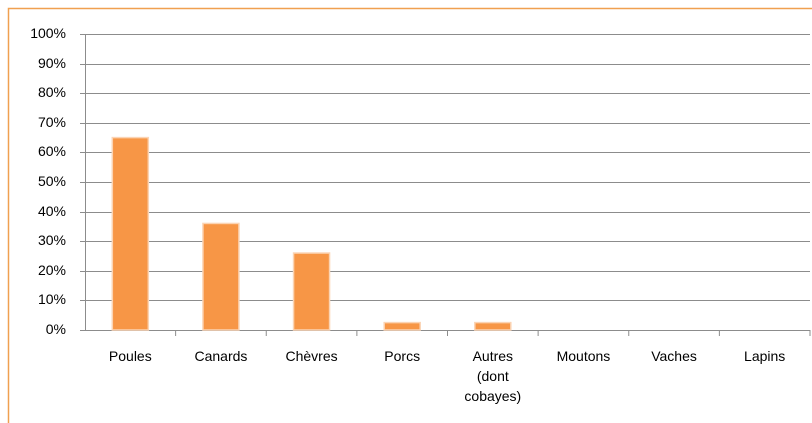 This screenshot has height=423, width=812. I want to click on y-tick-label: 0%, so click(56, 329).